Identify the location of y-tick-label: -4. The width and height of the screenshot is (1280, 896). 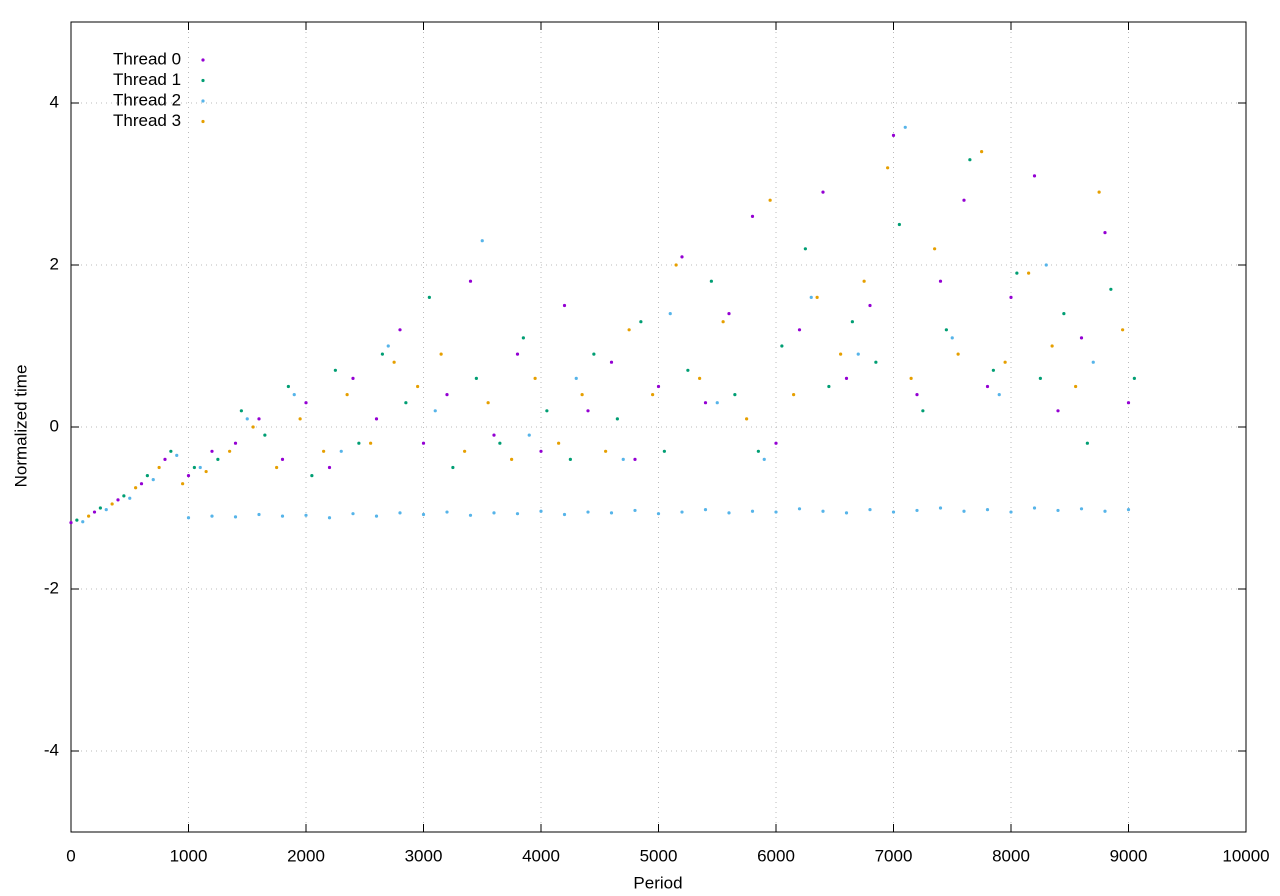
(51, 749).